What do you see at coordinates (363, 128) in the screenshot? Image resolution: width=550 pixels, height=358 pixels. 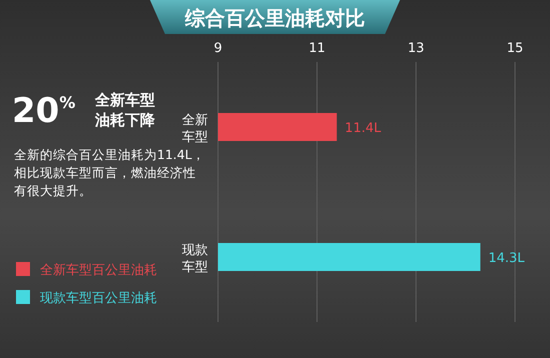 I see `data-label: 11.4L` at bounding box center [363, 128].